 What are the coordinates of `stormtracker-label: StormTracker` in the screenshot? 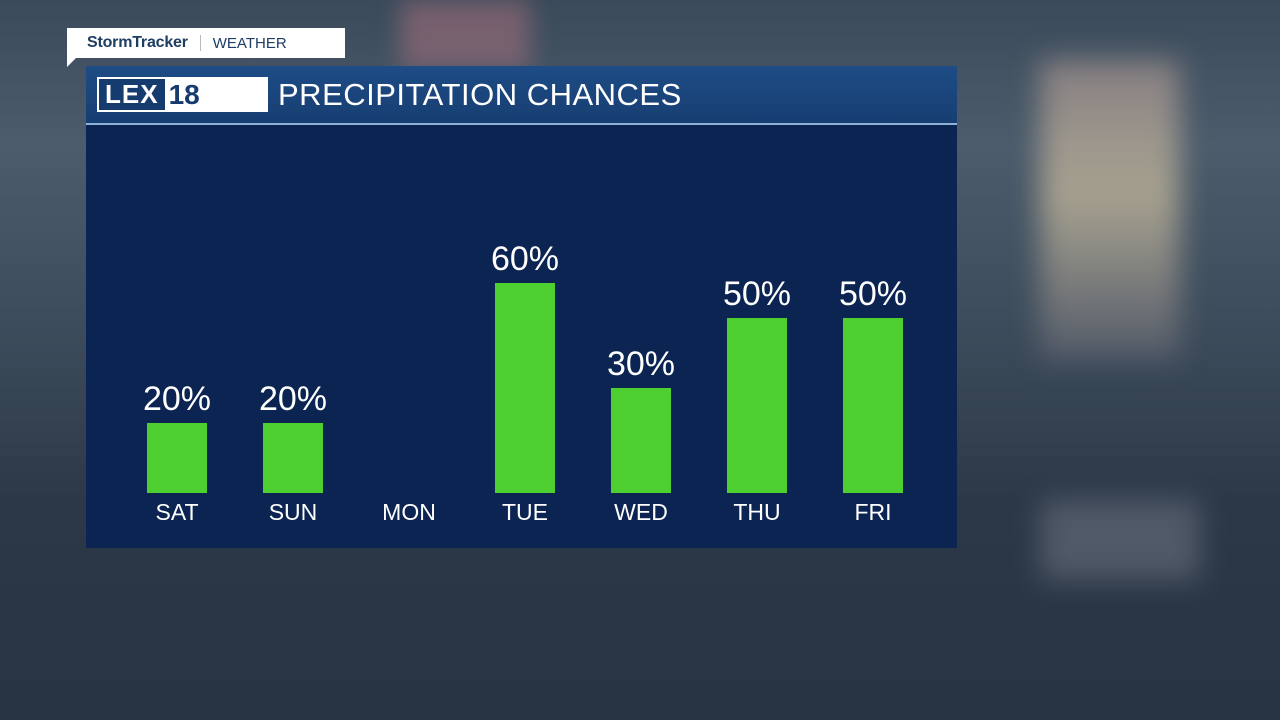 It's located at (137, 42).